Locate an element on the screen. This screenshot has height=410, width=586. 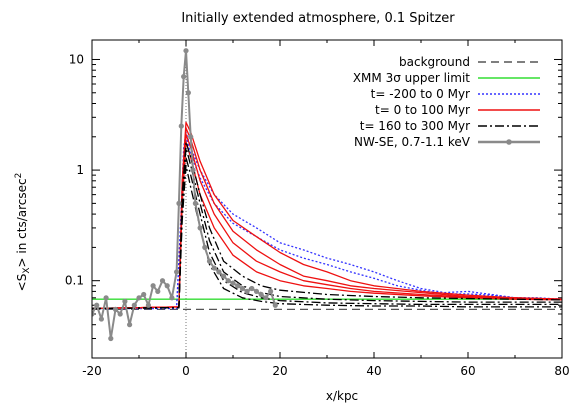
x-tick-label: 40 is located at coordinates (373, 371).